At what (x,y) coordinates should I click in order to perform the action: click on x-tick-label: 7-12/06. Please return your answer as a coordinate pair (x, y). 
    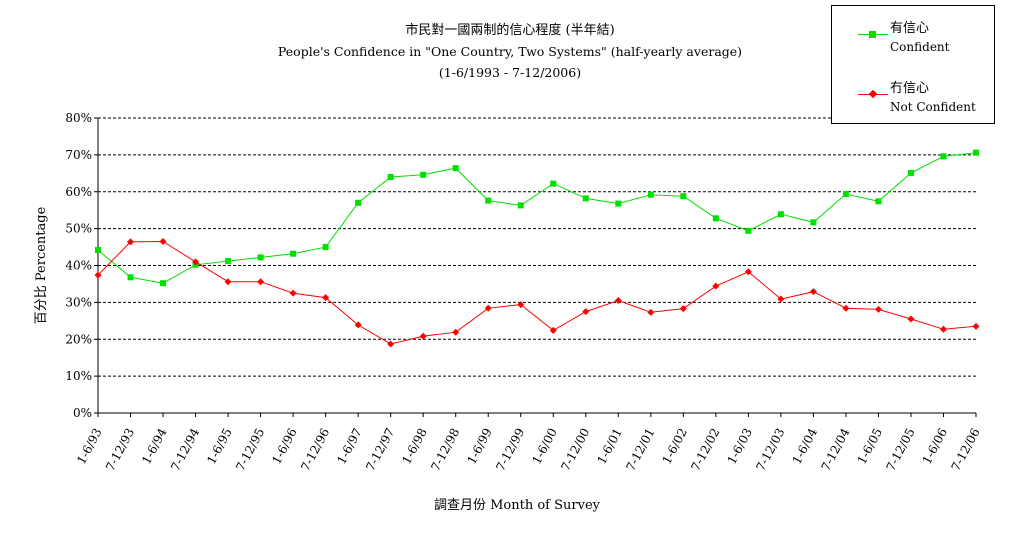
    Looking at the image, I should click on (966, 449).